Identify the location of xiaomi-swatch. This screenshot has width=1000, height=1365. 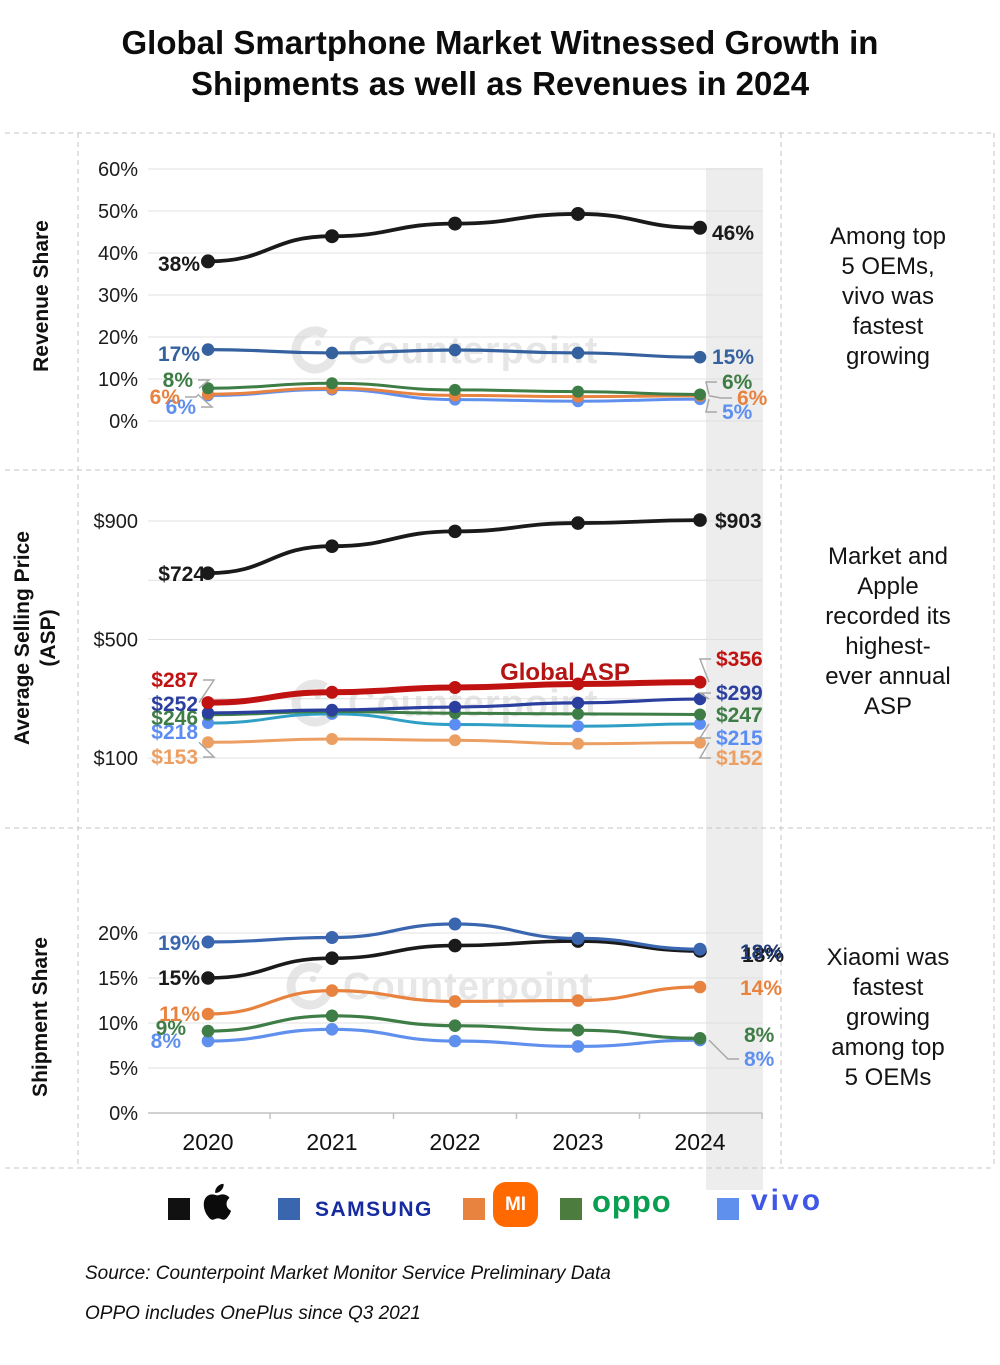
(474, 1209).